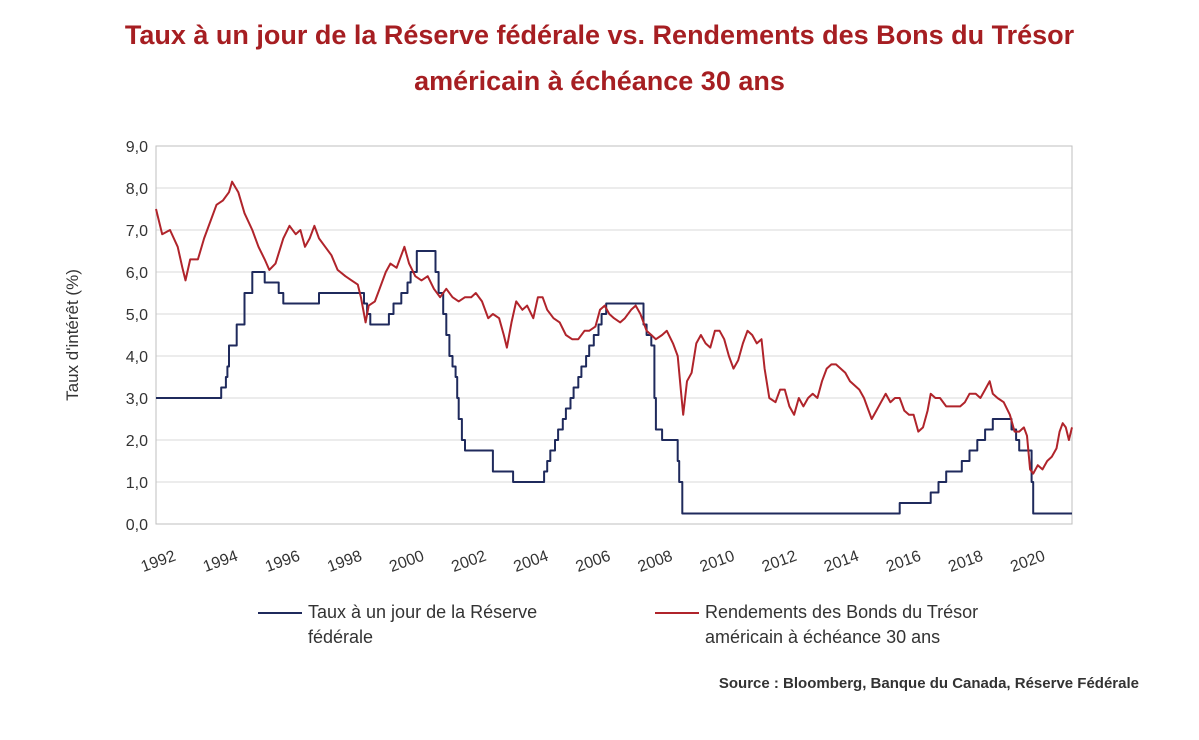  I want to click on x-tick-label: 2000, so click(406, 562).